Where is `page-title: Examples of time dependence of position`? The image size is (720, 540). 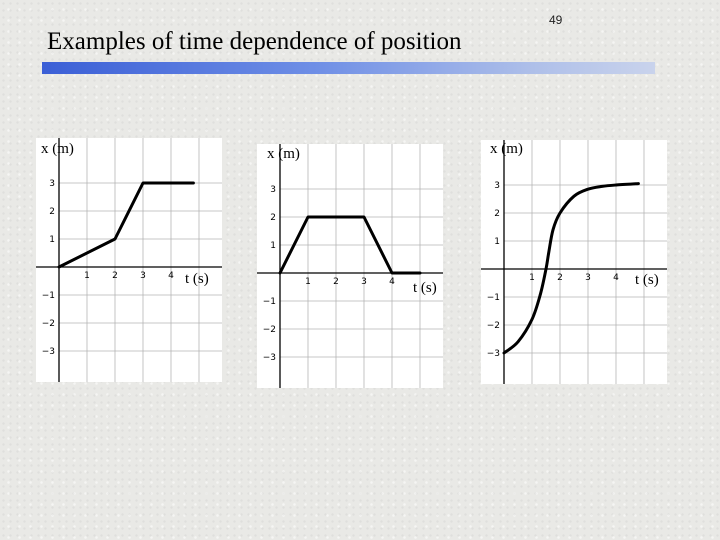 page-title: Examples of time dependence of position is located at coordinates (254, 41).